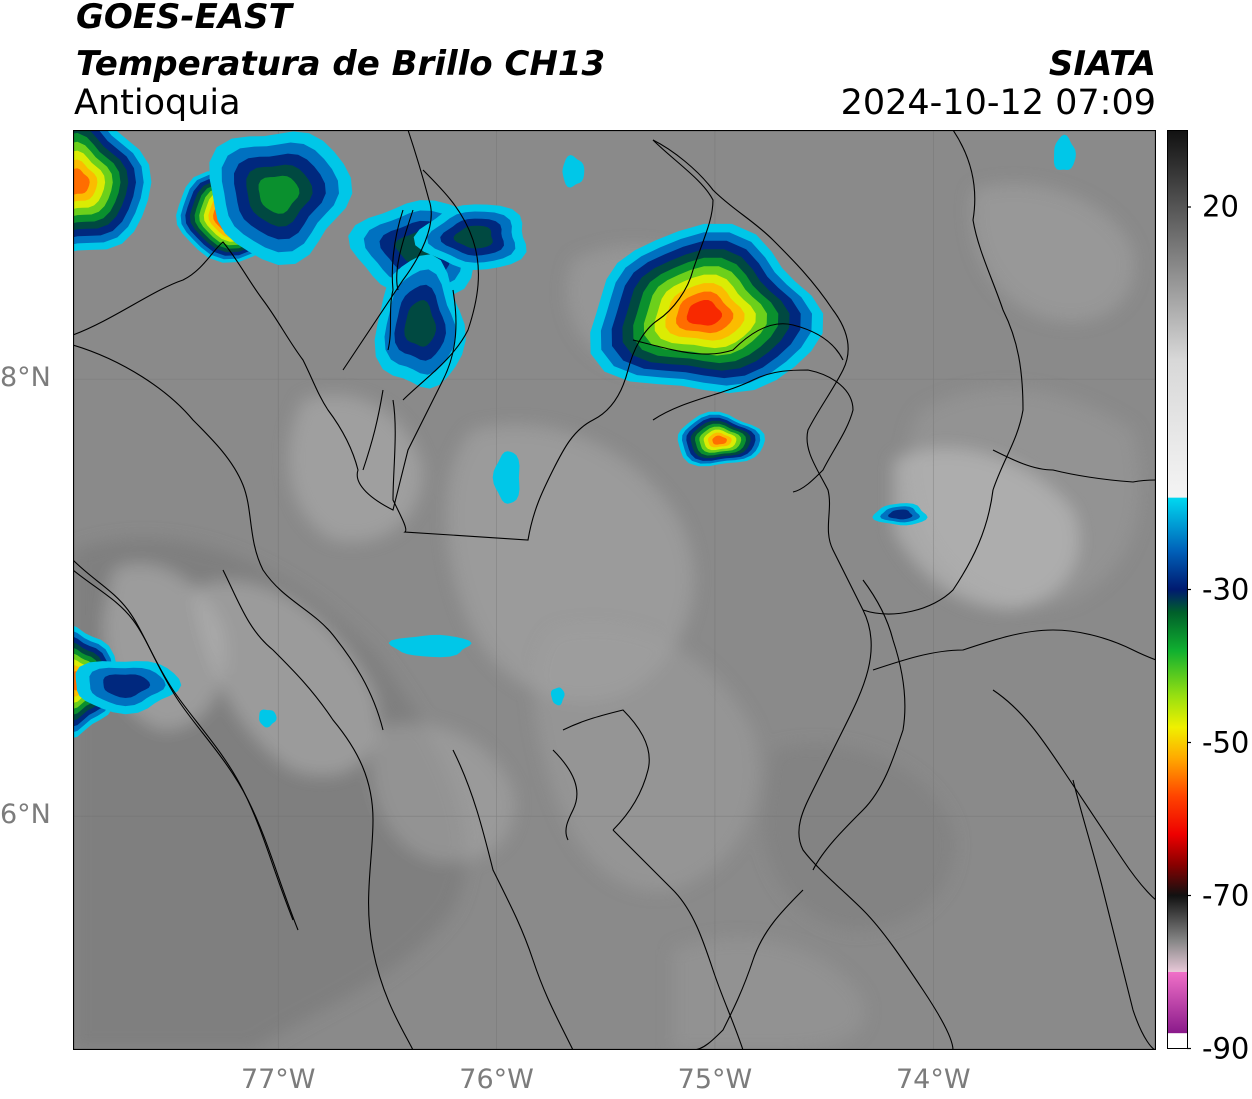 The width and height of the screenshot is (1252, 1099). What do you see at coordinates (25, 815) in the screenshot?
I see `lat-tick-6n: 6°N` at bounding box center [25, 815].